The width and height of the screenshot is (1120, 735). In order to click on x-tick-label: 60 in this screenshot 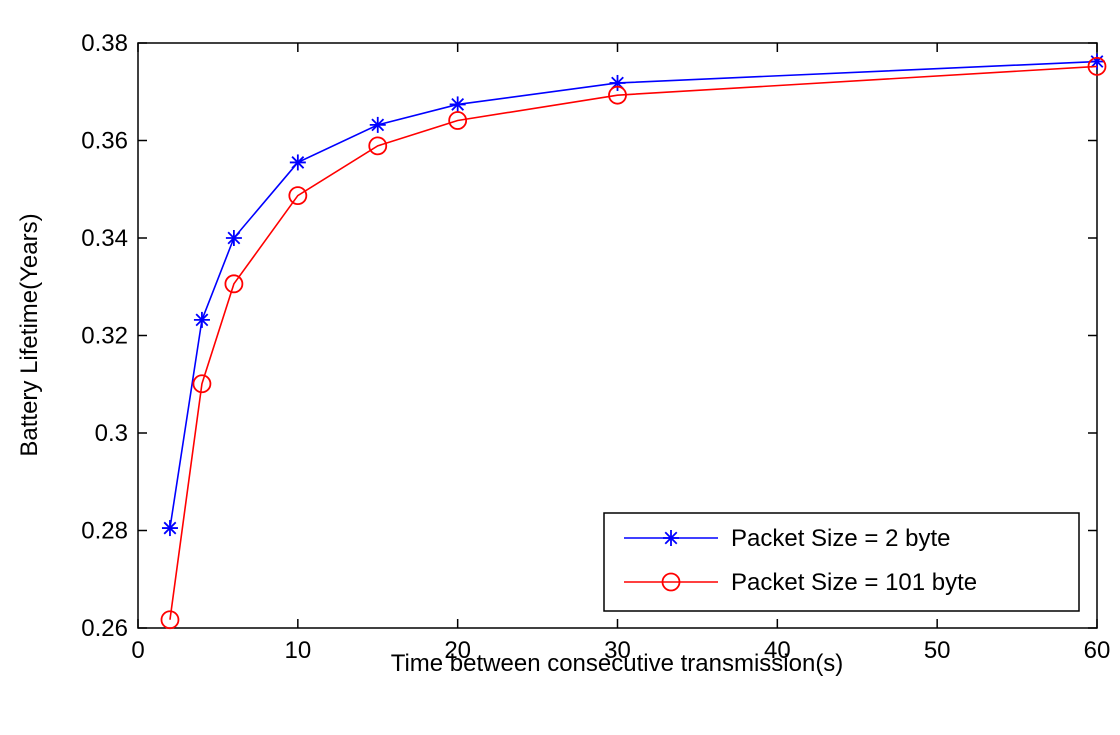, I will do `click(1097, 650)`.